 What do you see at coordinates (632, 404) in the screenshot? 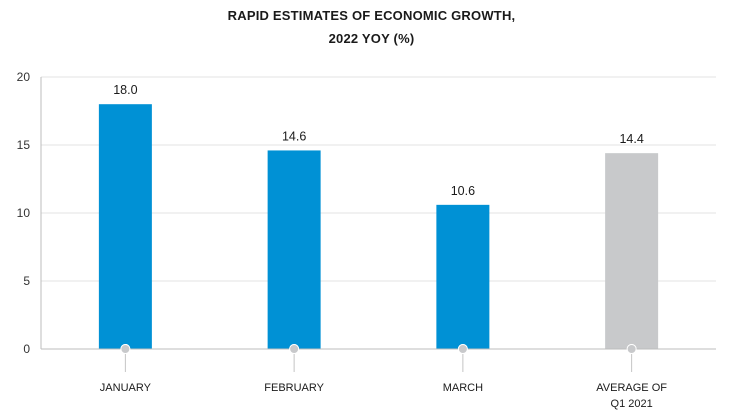
I see `x-category-label: Q1 2021` at bounding box center [632, 404].